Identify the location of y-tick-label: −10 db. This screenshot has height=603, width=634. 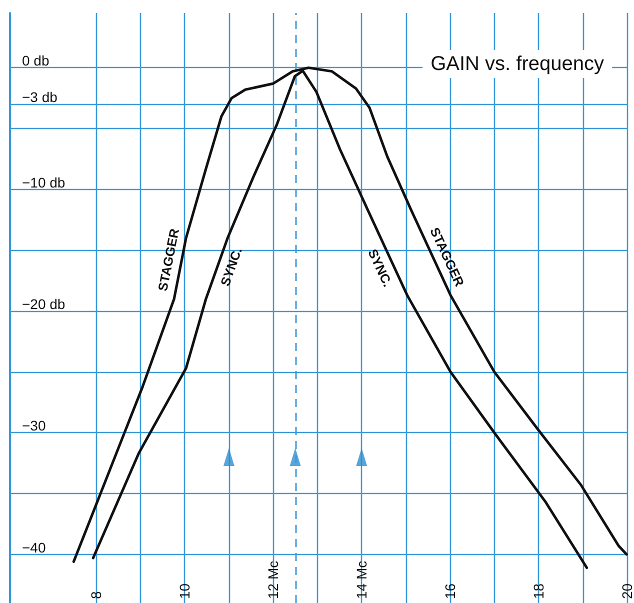
(44, 182).